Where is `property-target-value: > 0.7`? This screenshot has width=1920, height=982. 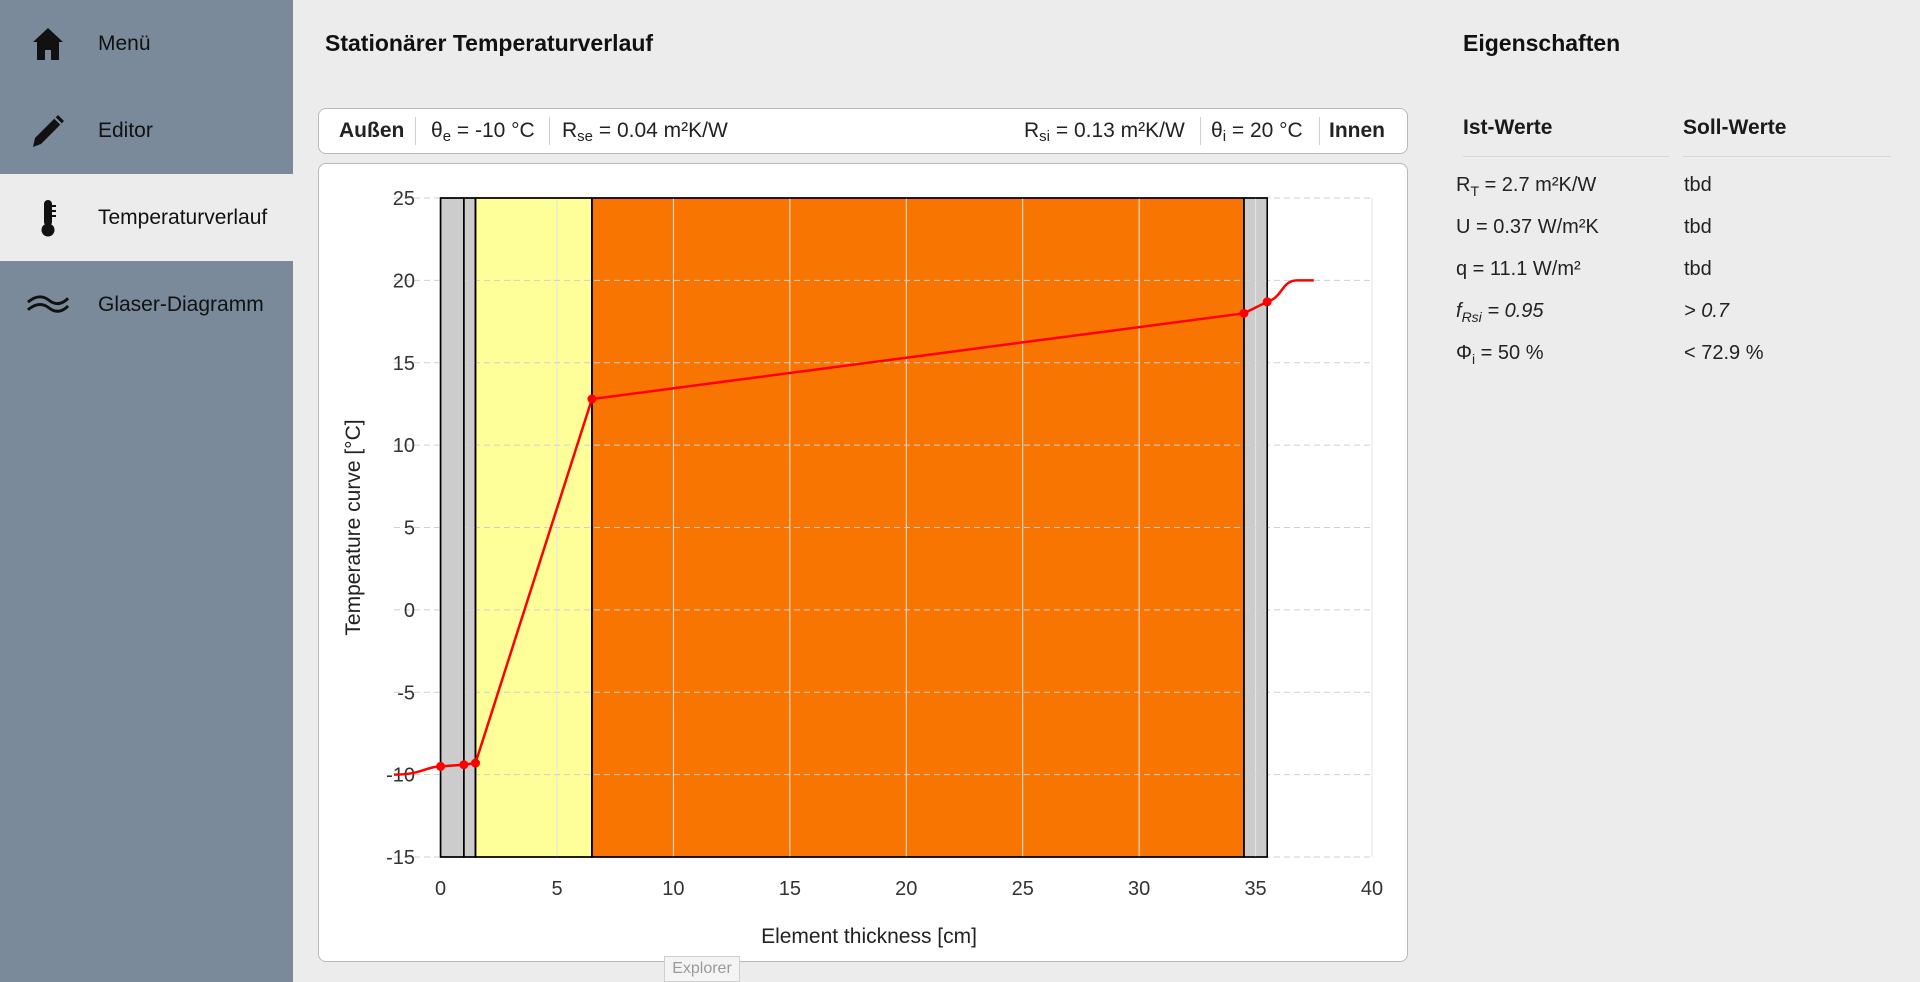
property-target-value: > 0.7 is located at coordinates (1707, 311).